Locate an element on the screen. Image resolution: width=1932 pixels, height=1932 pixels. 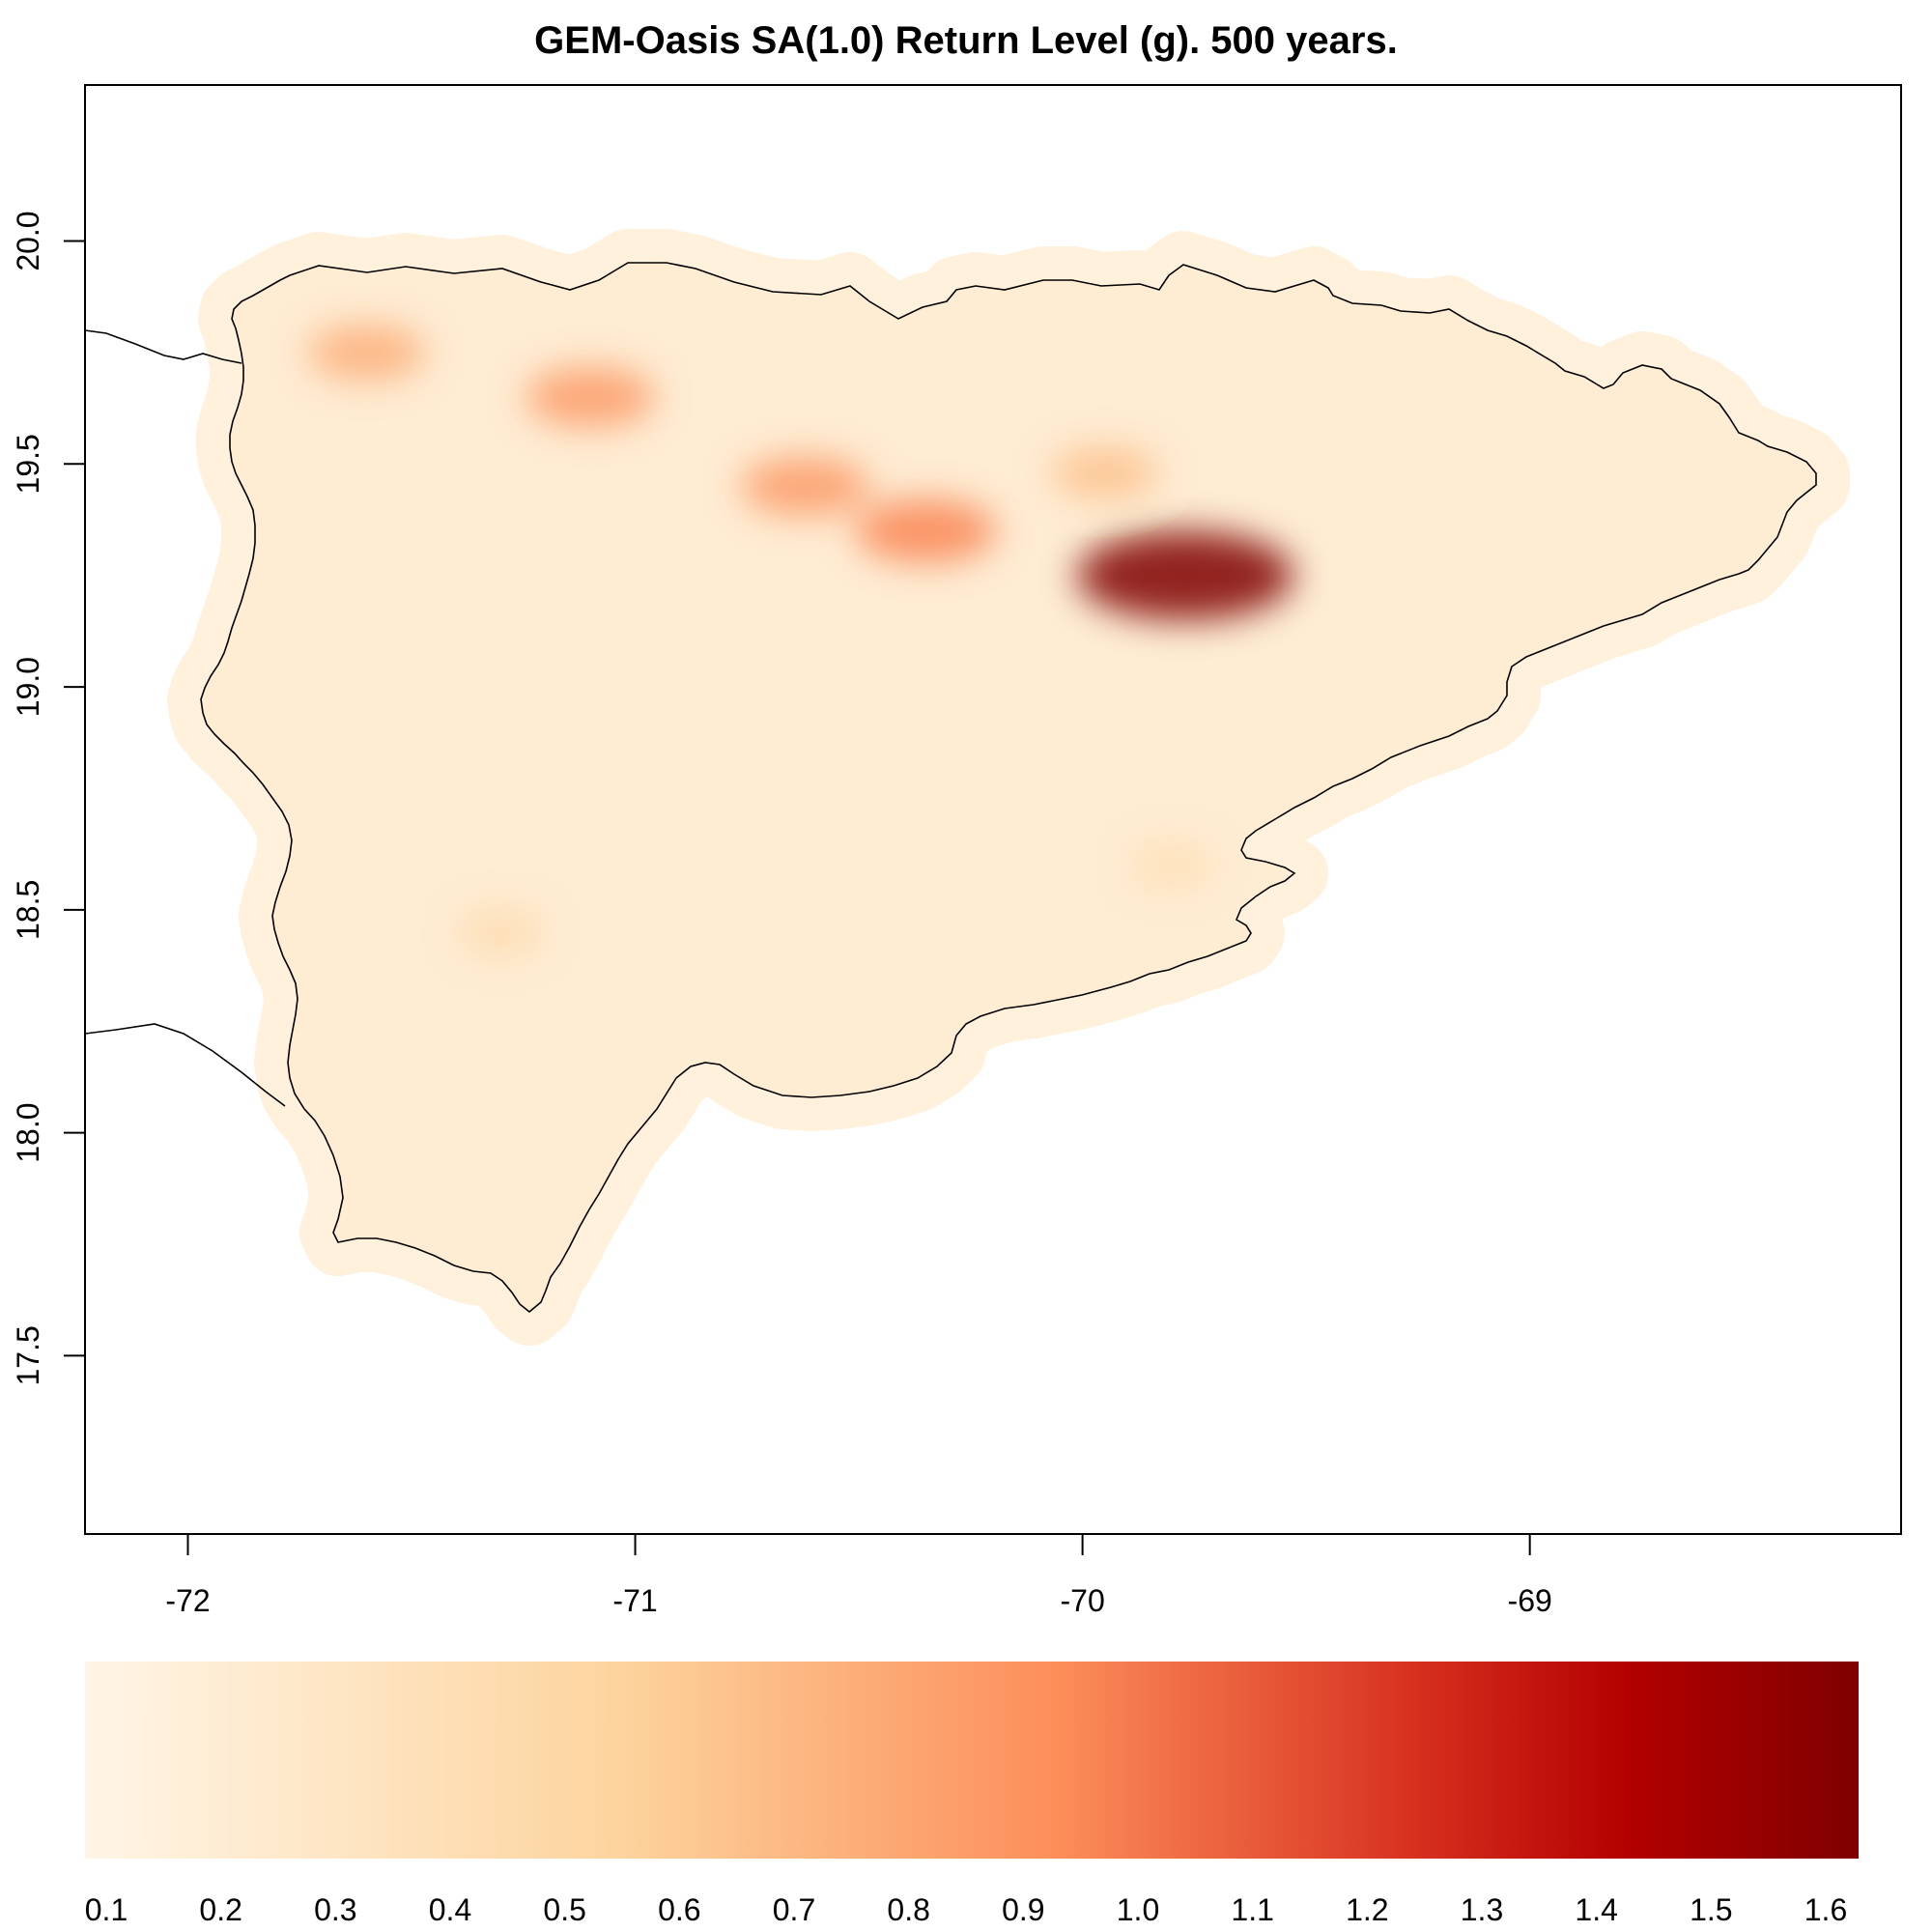
y-tick-label: 18.0 is located at coordinates (28, 1132).